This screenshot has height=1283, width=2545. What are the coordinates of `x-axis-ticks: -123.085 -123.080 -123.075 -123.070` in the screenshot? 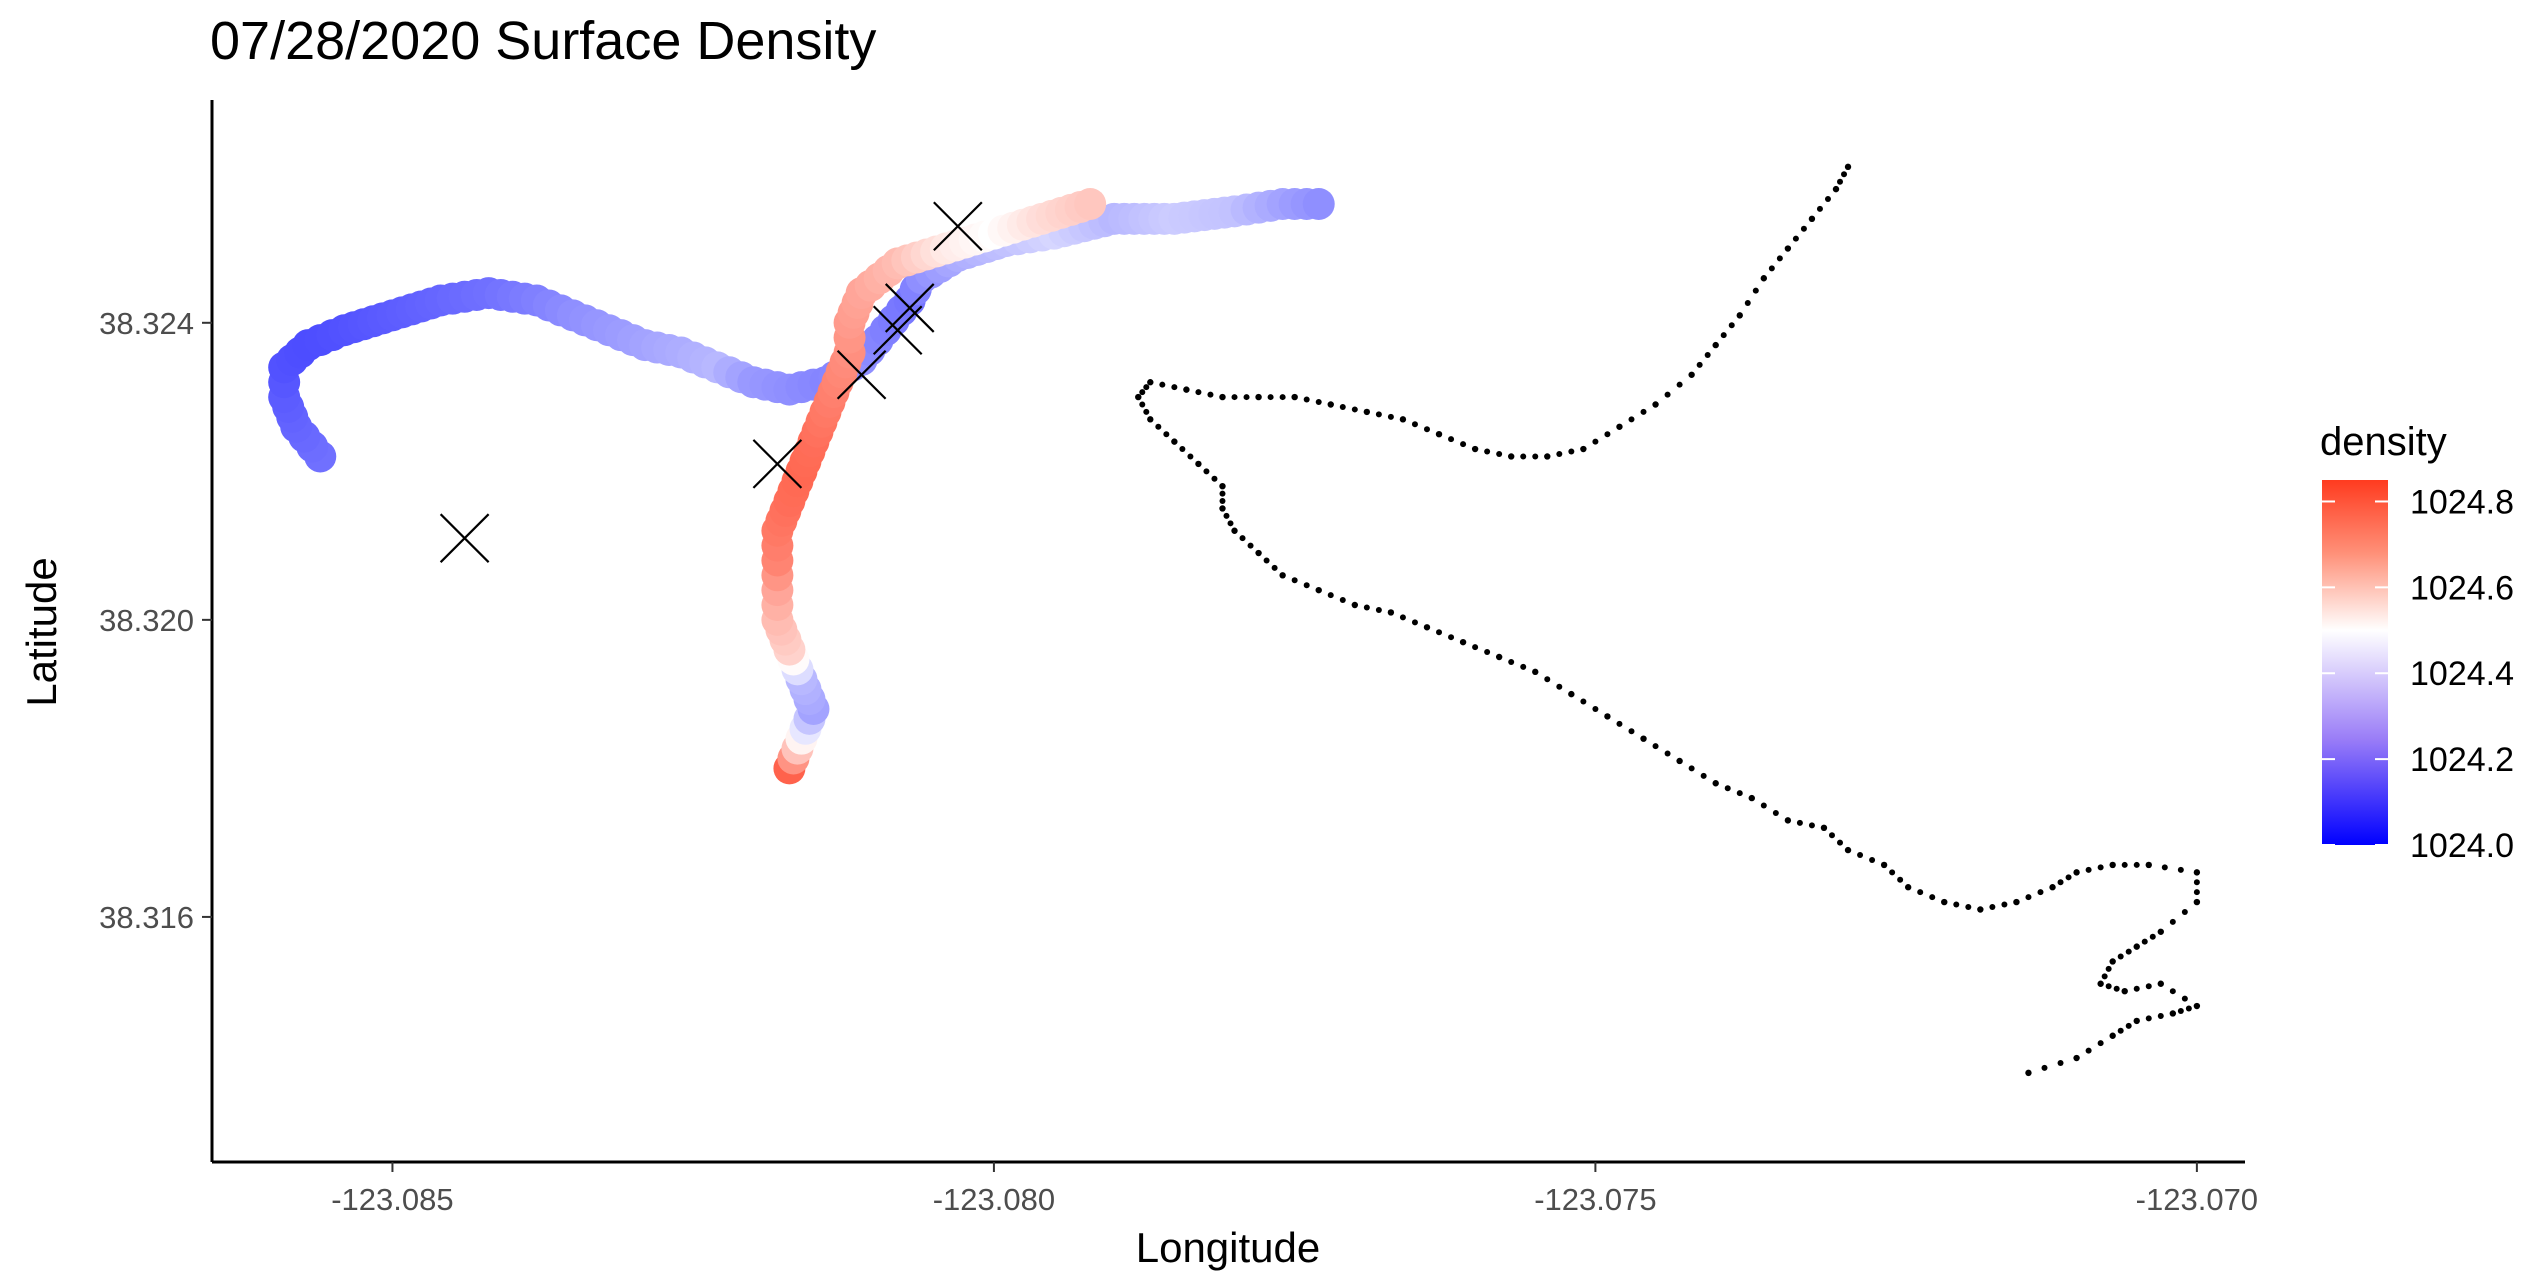 It's located at (1294, 1189).